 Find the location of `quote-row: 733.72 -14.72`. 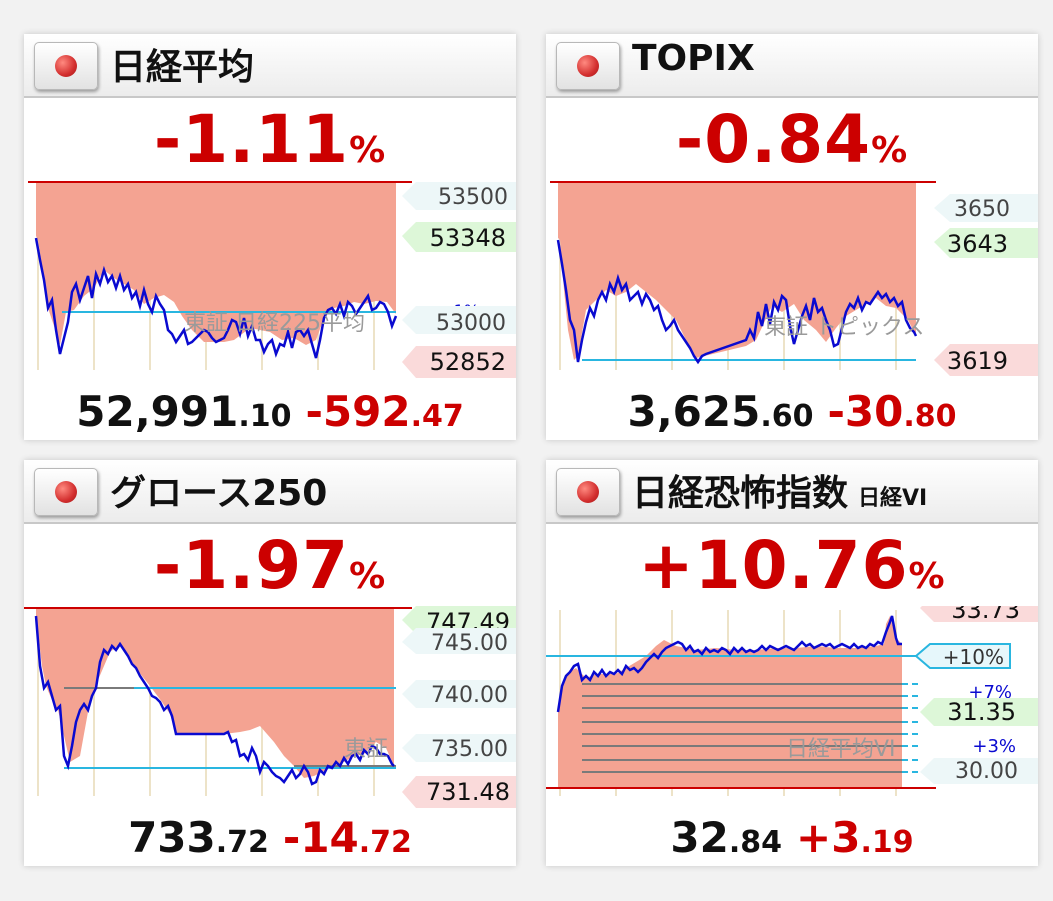

quote-row: 733.72 -14.72 is located at coordinates (270, 837).